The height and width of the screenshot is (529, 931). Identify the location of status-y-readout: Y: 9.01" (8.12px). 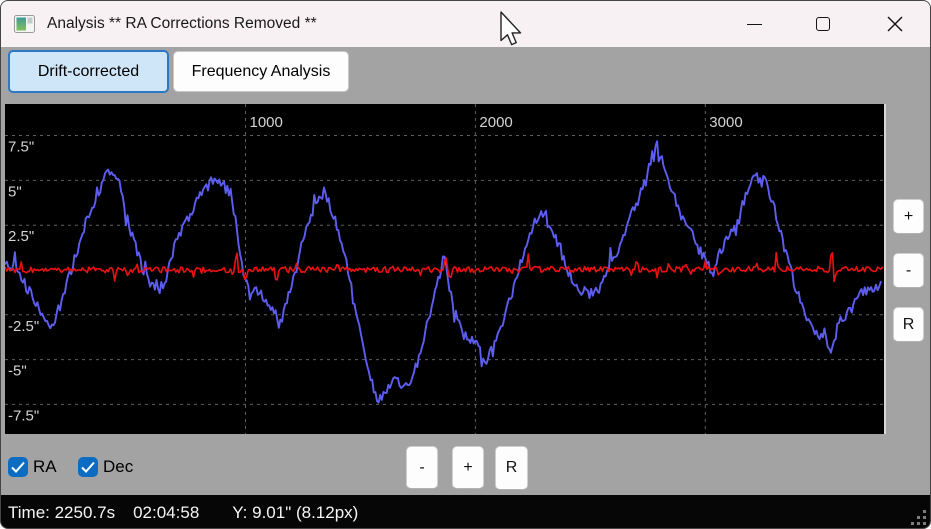
(295, 512).